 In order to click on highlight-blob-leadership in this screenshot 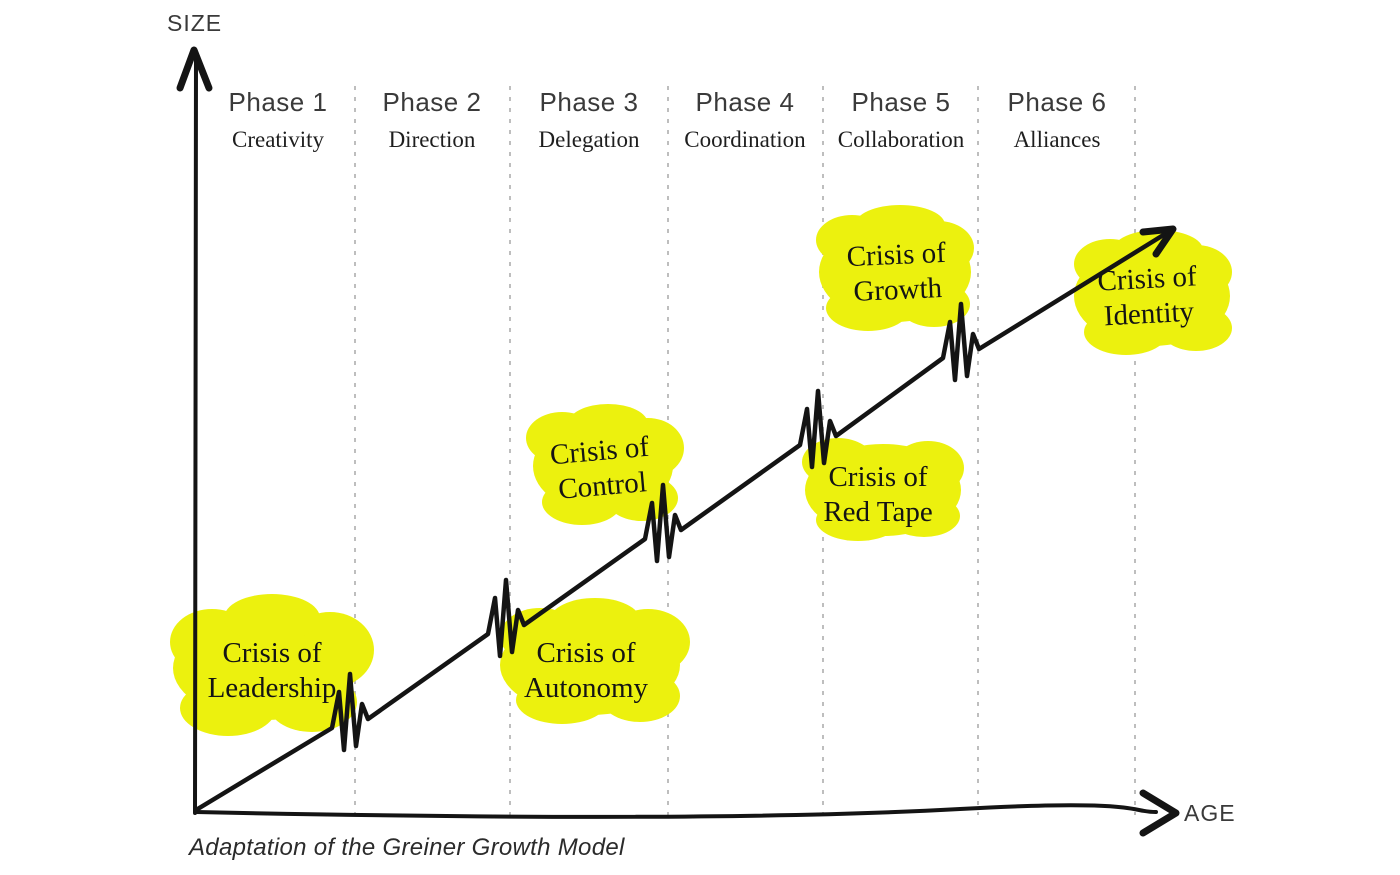, I will do `click(272, 665)`.